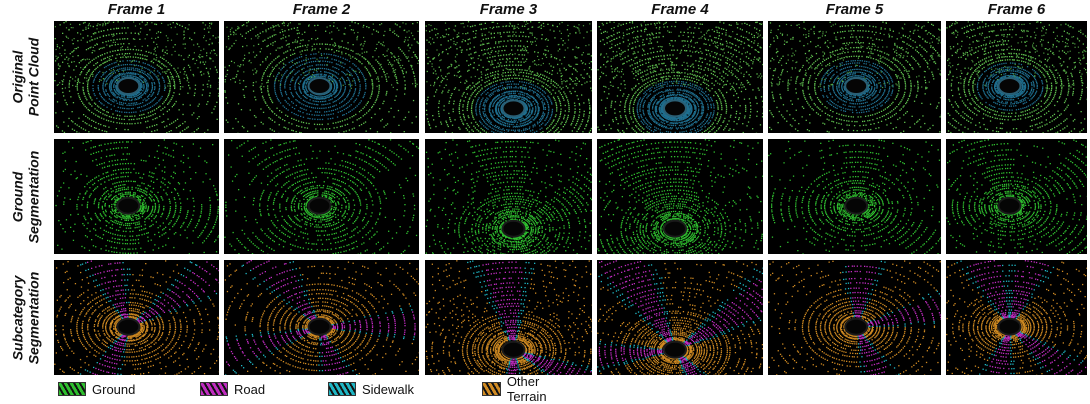  What do you see at coordinates (321, 10) in the screenshot?
I see `column-title-2: Frame 2` at bounding box center [321, 10].